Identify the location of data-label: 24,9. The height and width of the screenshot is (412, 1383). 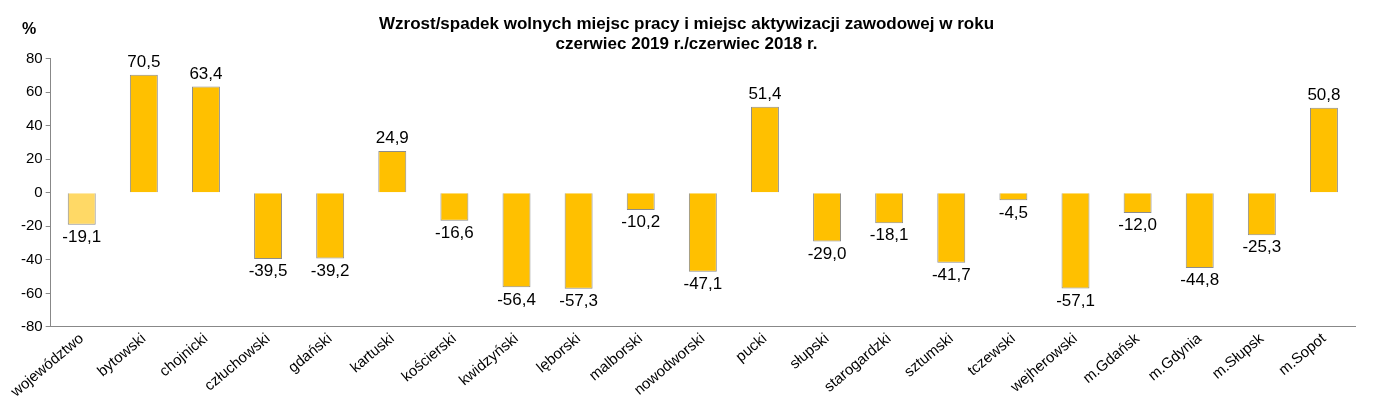
(392, 138).